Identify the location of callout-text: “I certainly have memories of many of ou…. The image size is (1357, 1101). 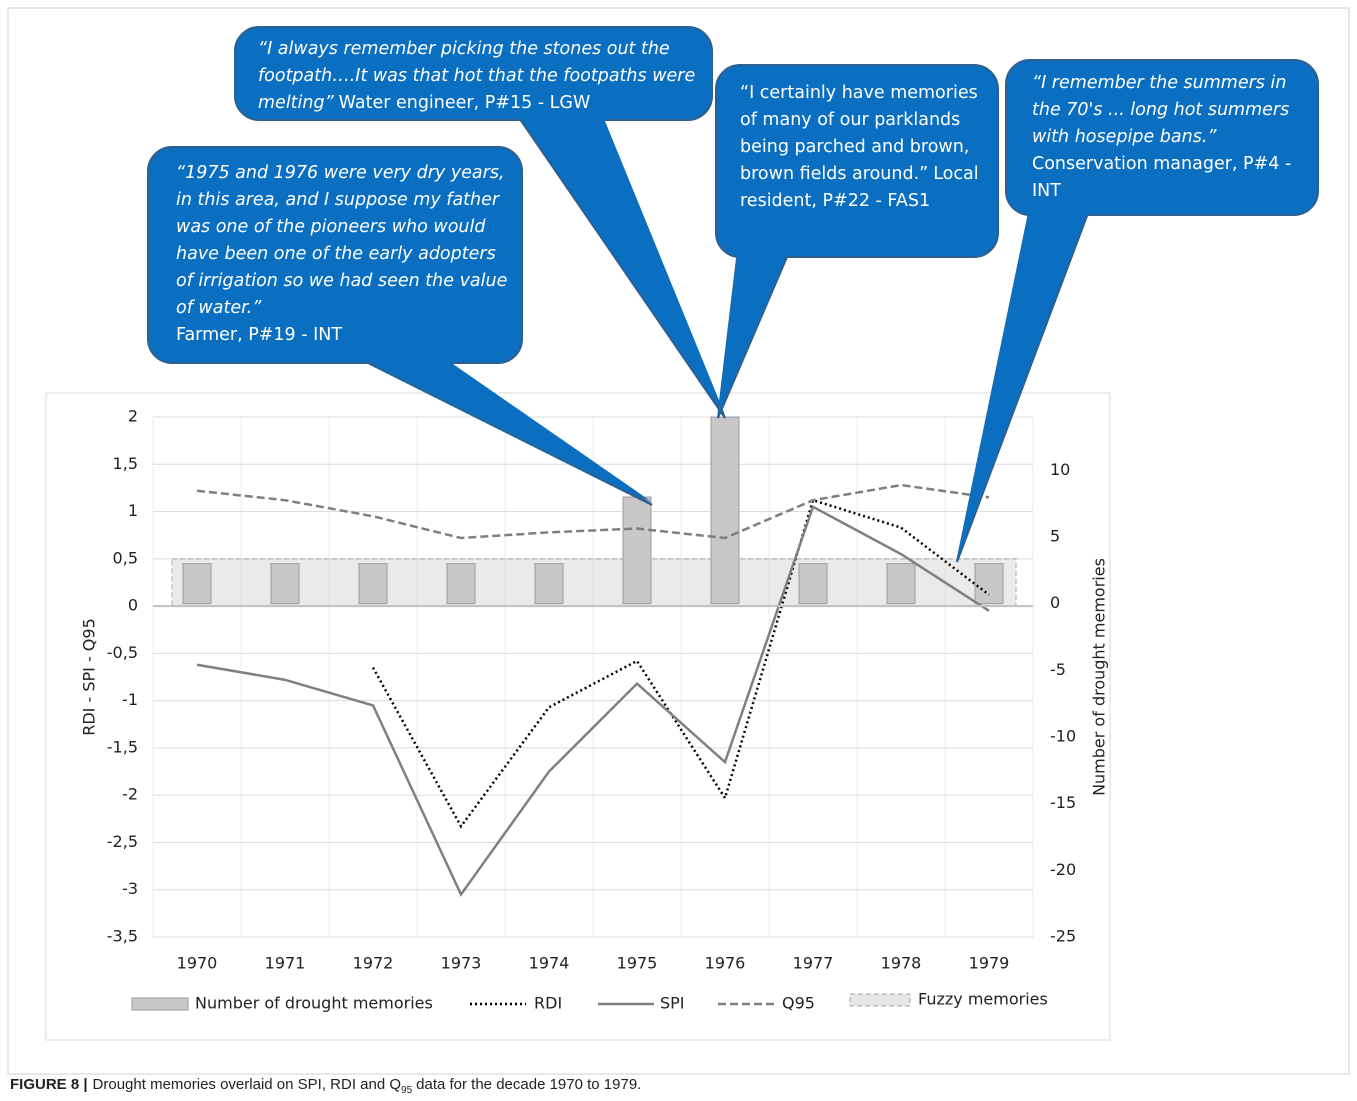
(865, 147).